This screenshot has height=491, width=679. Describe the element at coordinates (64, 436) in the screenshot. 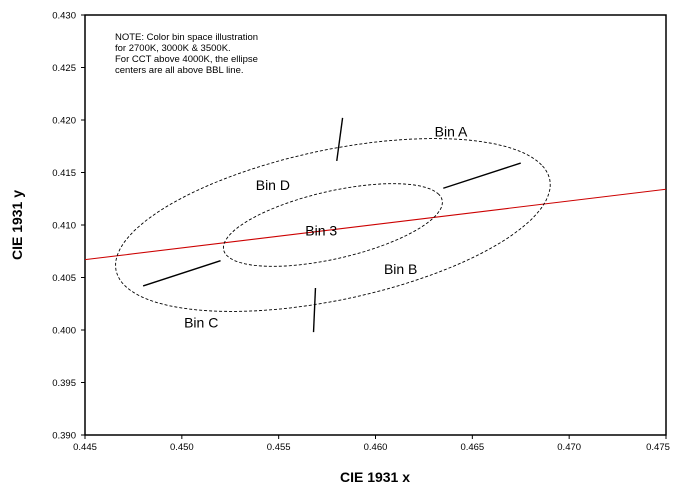

I see `y-tick-label: 0.390` at that location.